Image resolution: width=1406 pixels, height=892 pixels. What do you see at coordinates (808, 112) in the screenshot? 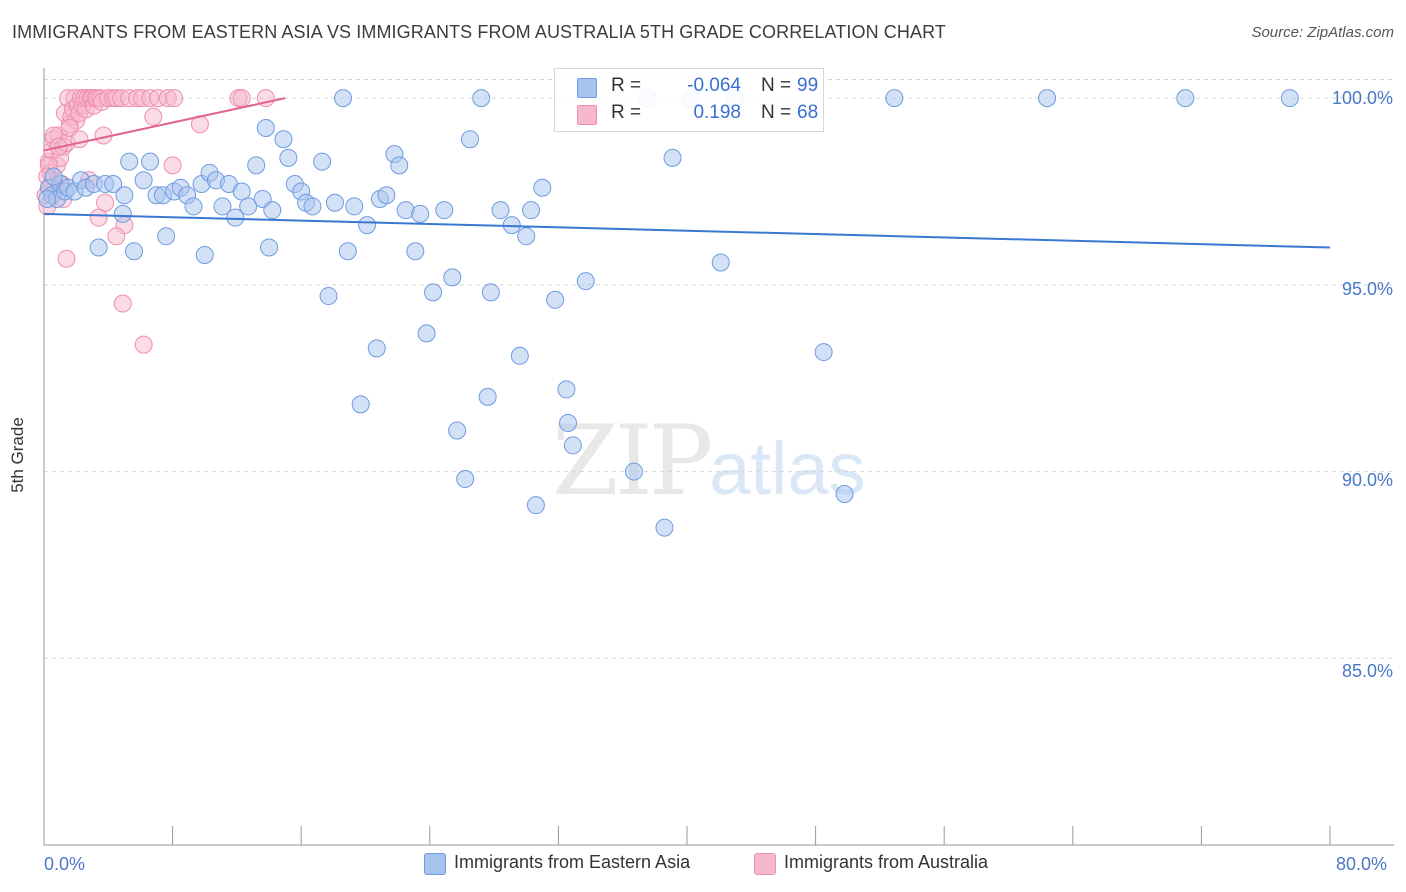
I see `legend-n-value: 68` at bounding box center [808, 112].